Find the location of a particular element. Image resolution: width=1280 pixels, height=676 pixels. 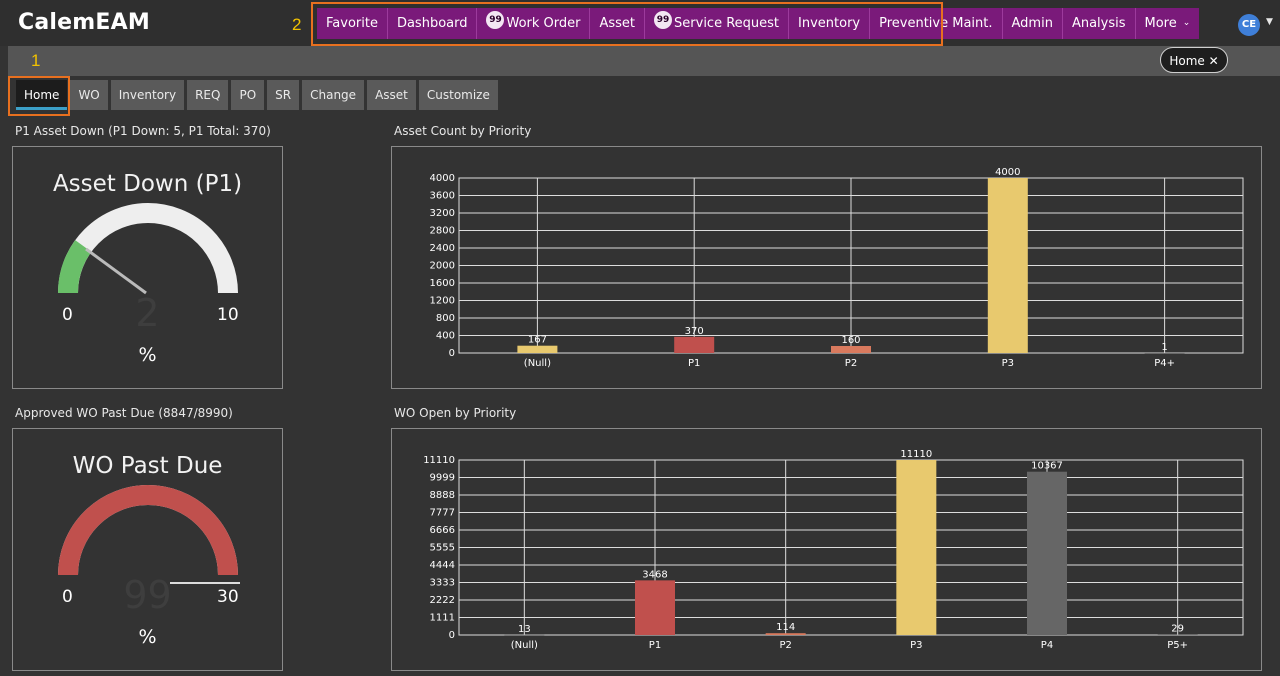

nav-dashboard: Dashboard is located at coordinates (432, 23).